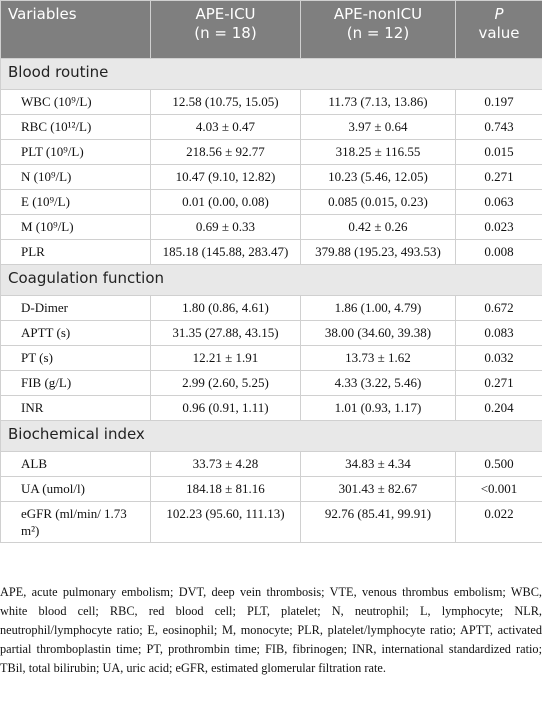 The image size is (542, 701). I want to click on cell: 318.25 ± 116.55, so click(378, 152).